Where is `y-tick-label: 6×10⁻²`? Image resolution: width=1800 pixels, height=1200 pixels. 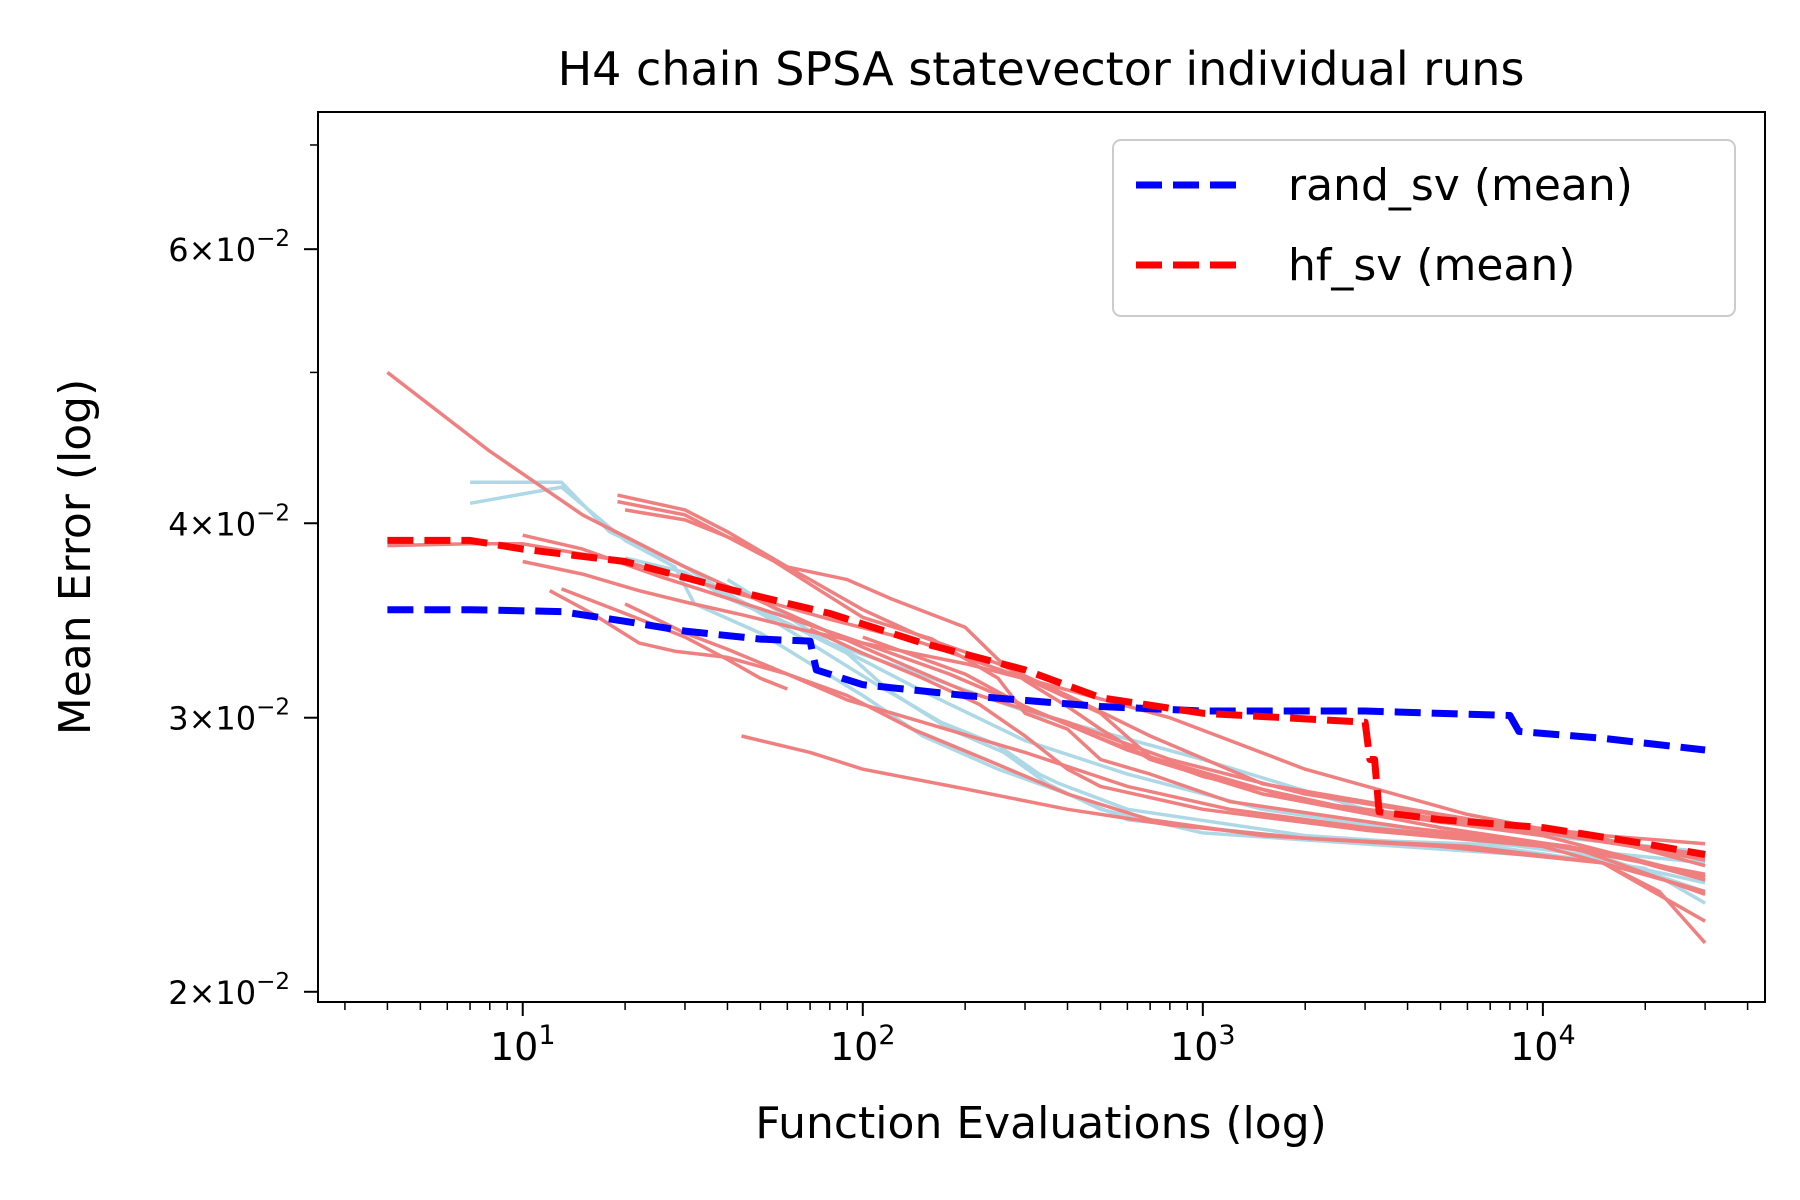 y-tick-label: 6×10⁻² is located at coordinates (229, 247).